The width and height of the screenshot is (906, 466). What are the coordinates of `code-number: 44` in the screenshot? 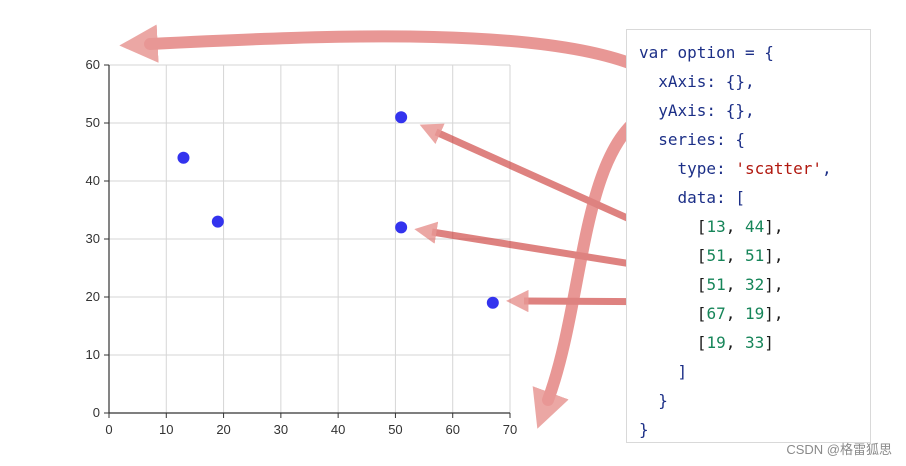 It's located at (754, 226).